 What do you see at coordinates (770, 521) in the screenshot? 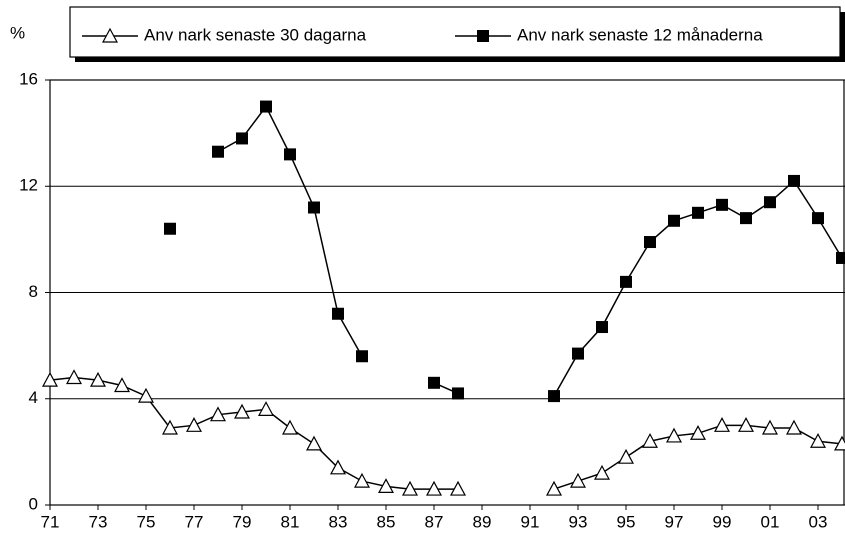
I see `x-tick-label: 01` at bounding box center [770, 521].